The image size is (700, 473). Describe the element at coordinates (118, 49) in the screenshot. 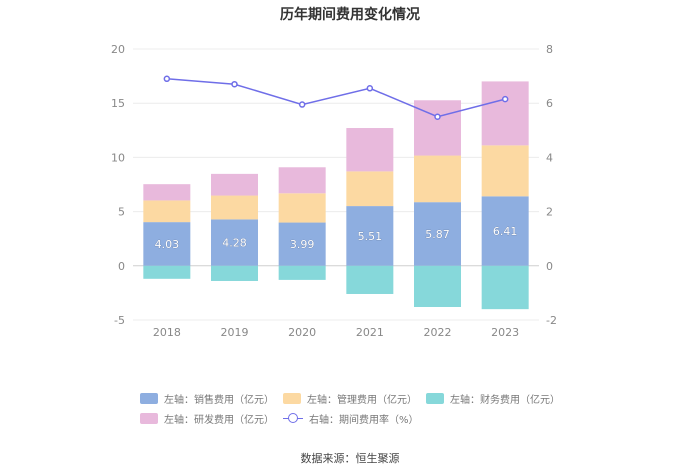

I see `y-left-tick-label: 20` at that location.